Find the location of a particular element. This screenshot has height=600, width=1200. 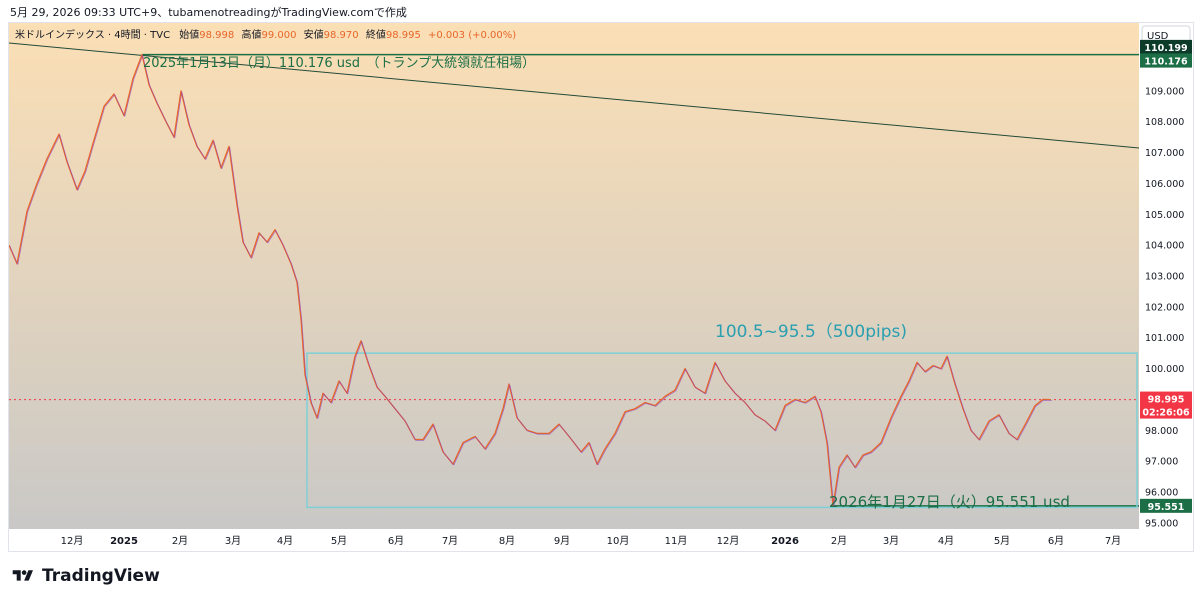

price-tag-top1-bg is located at coordinates (1166, 46).